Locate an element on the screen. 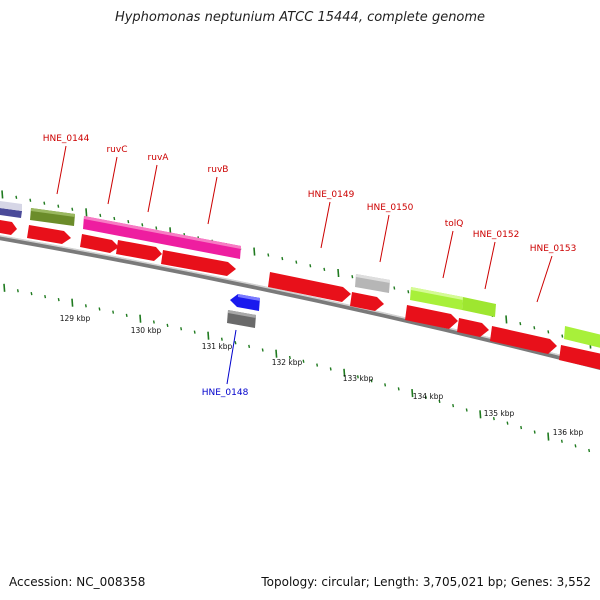  scale-tick-label: 132 kbp is located at coordinates (287, 362).